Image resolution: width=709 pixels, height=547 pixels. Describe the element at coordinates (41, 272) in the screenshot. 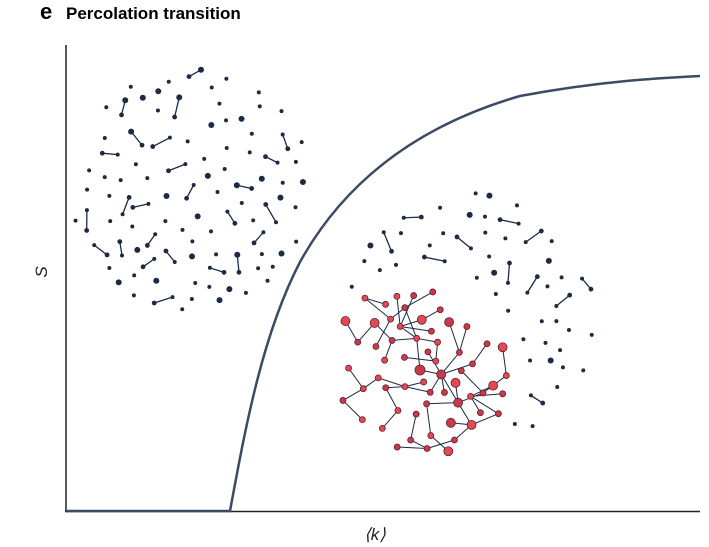

I see `y-axis-label: S` at that location.